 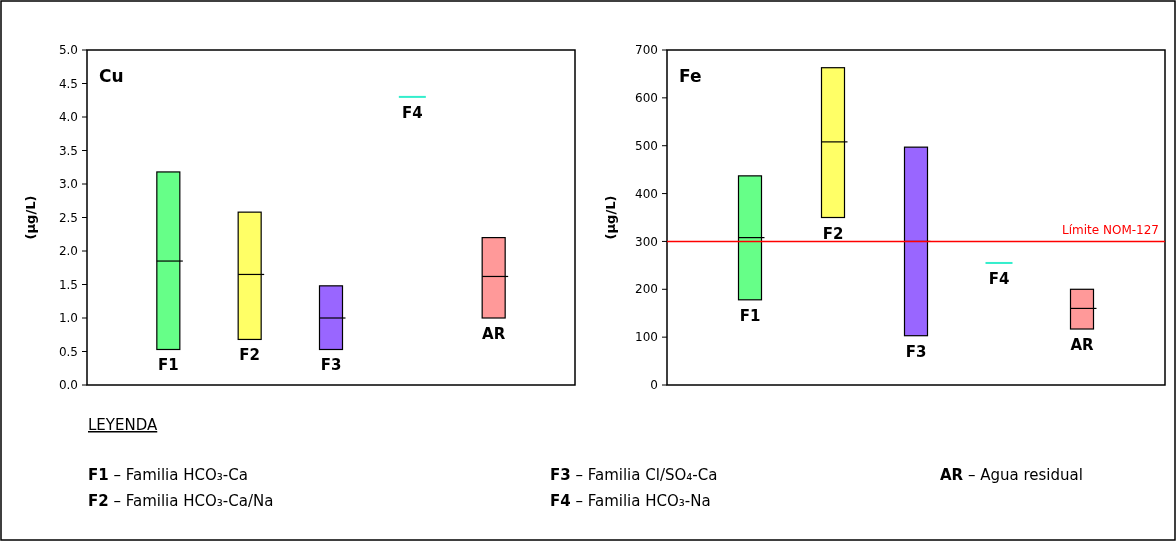 What do you see at coordinates (646, 193) in the screenshot?
I see `y-tick-label: 400` at bounding box center [646, 193].